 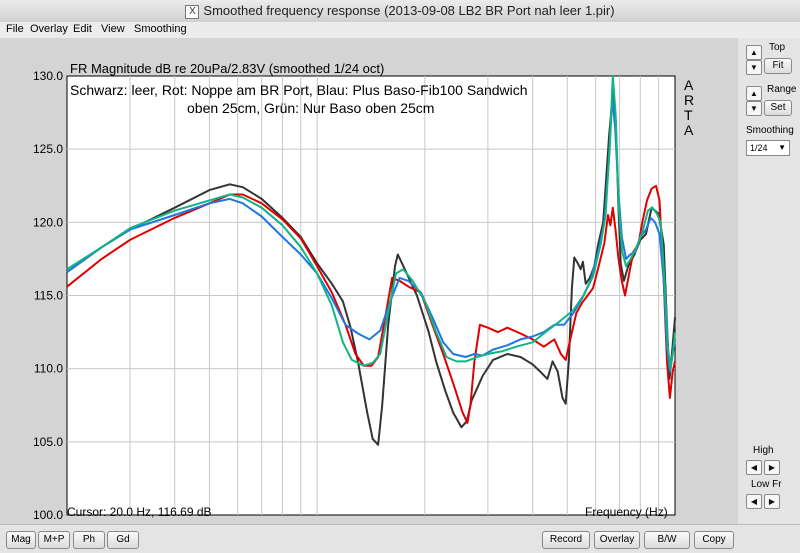 What do you see at coordinates (766, 484) in the screenshot?
I see `lowfr-label: Low Fr` at bounding box center [766, 484].